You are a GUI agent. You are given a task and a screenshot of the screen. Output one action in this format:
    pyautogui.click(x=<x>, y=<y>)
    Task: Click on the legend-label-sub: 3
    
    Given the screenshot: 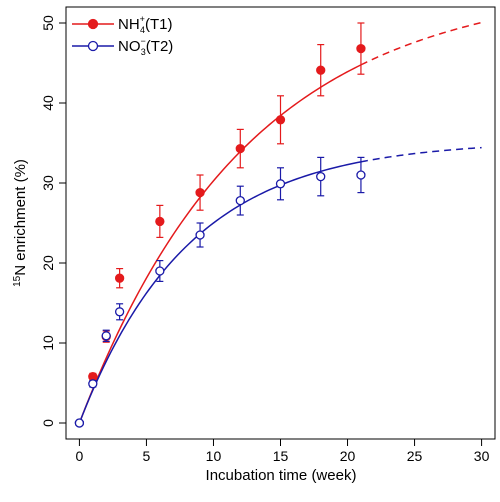 What is the action you would take?
    pyautogui.click(x=143, y=52)
    